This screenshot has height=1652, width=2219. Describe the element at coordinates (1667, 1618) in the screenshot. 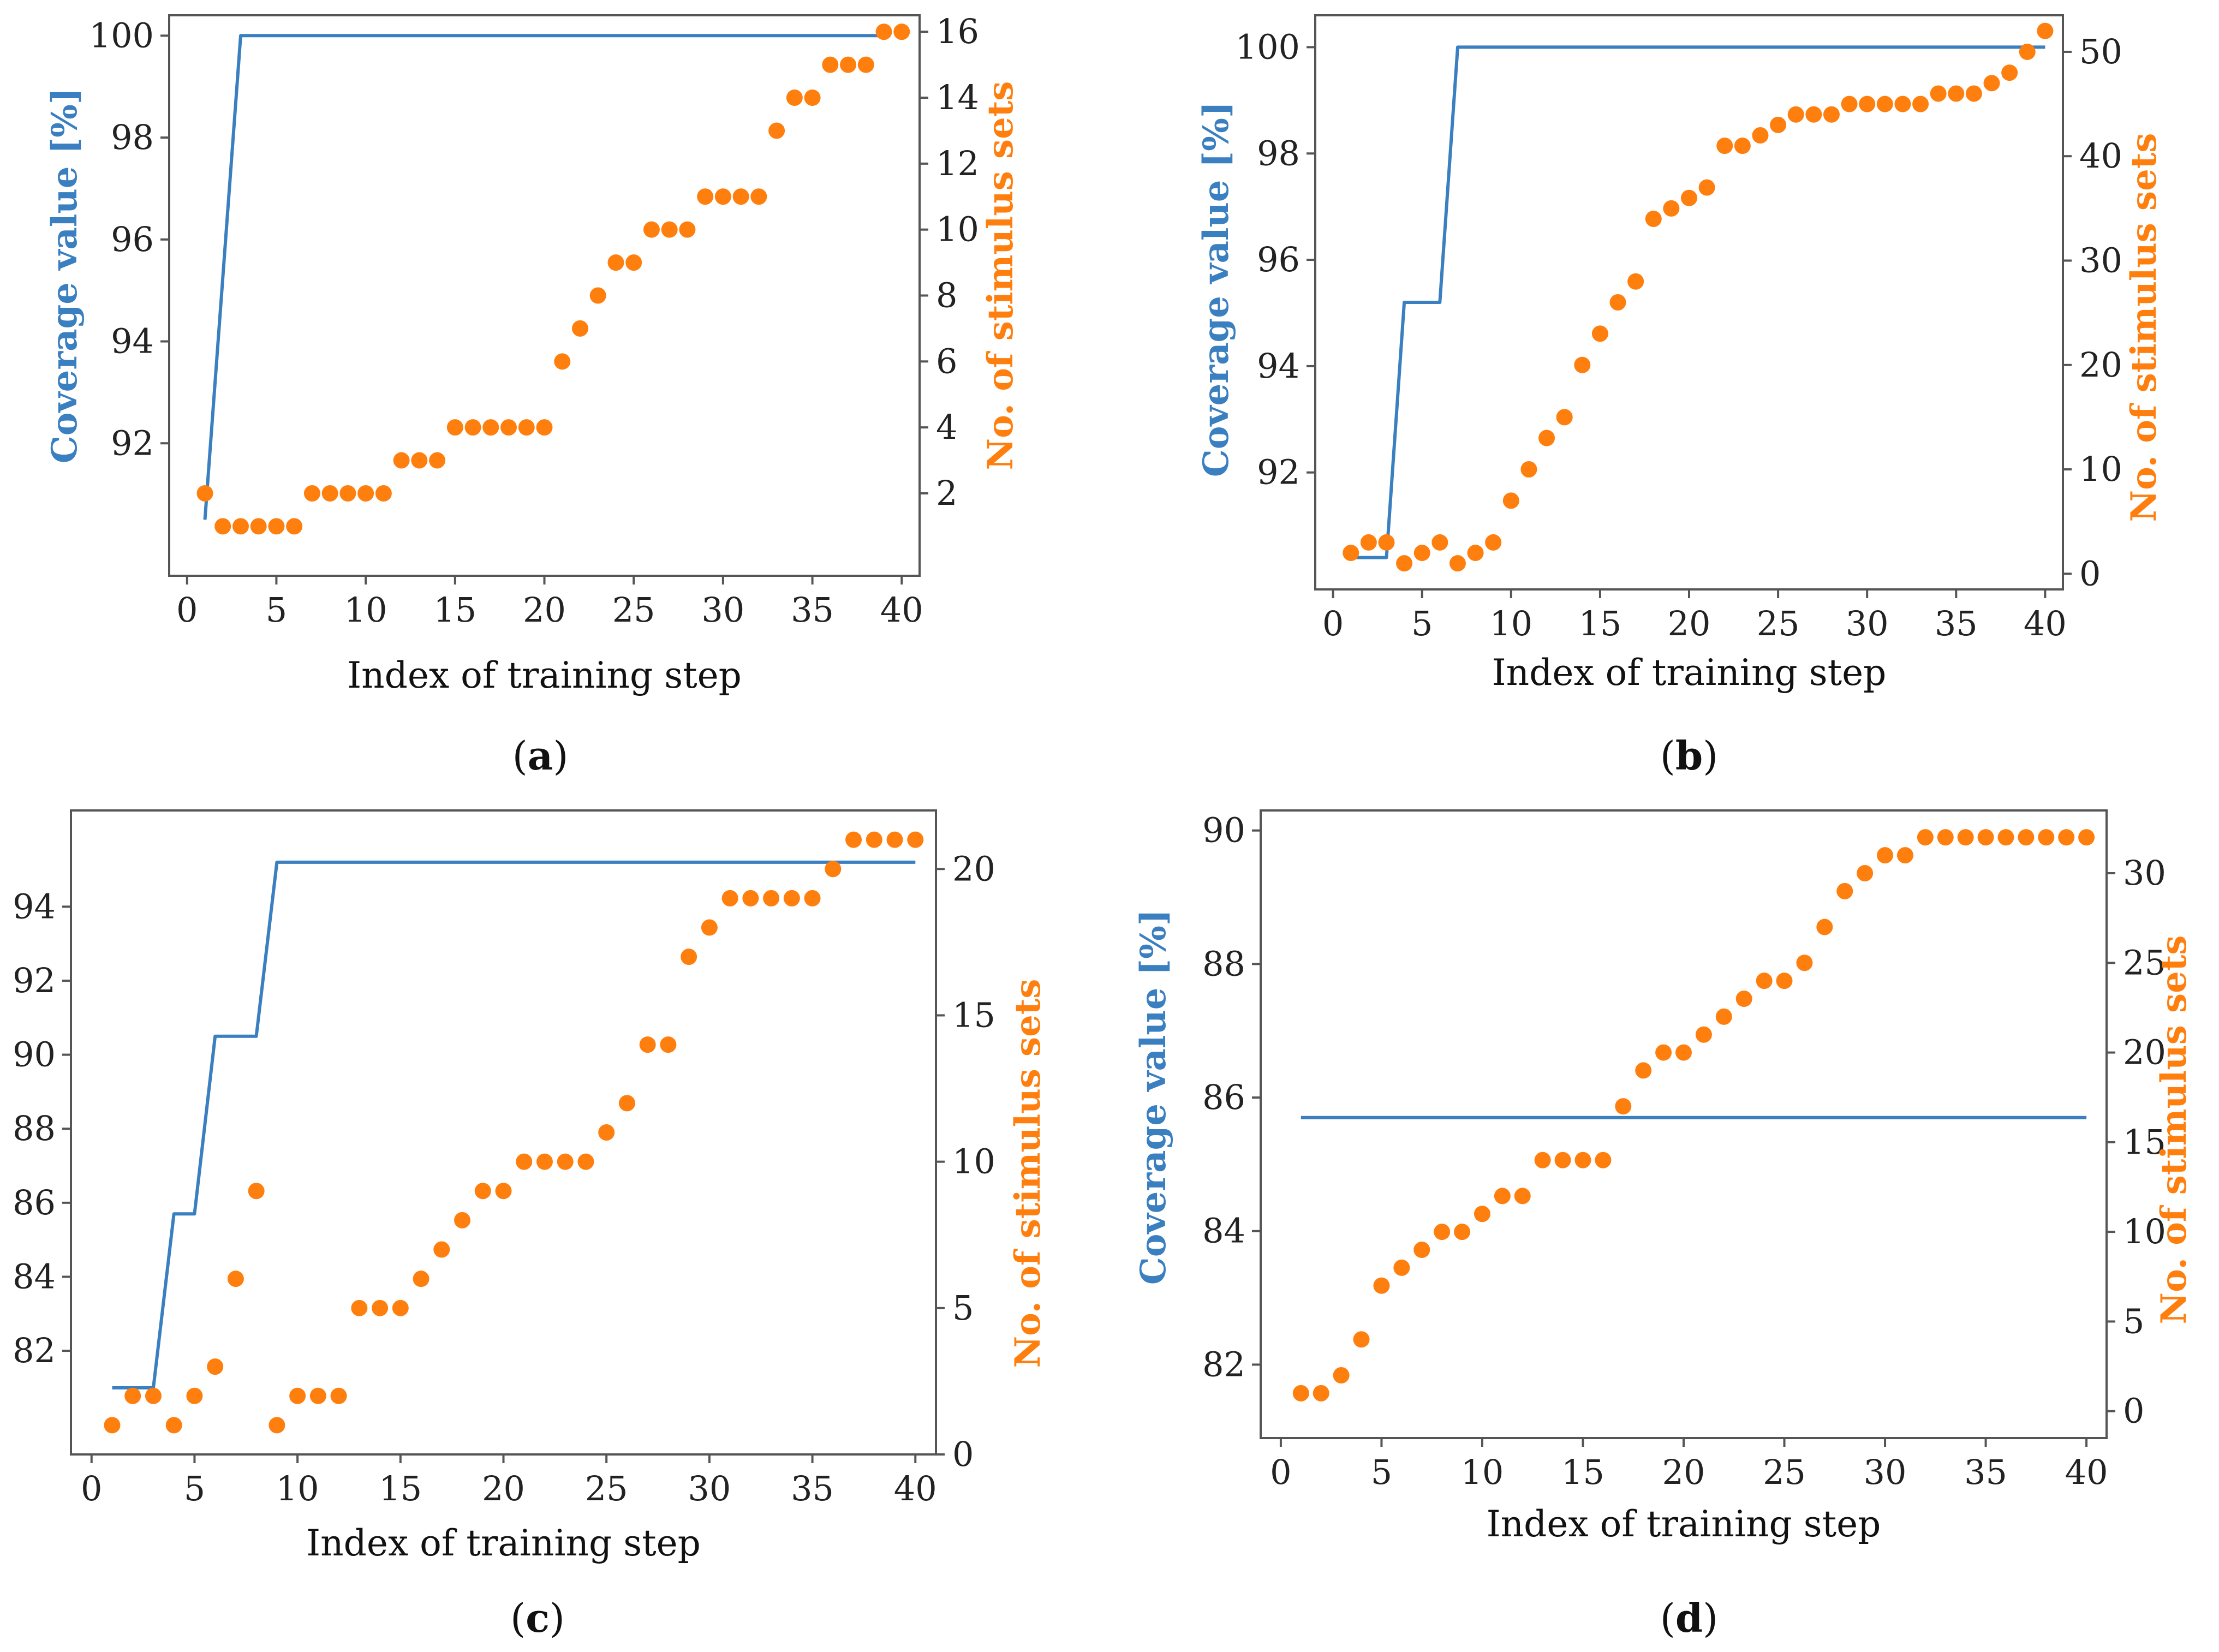

I see `panel-label-open-paren: (` at that location.